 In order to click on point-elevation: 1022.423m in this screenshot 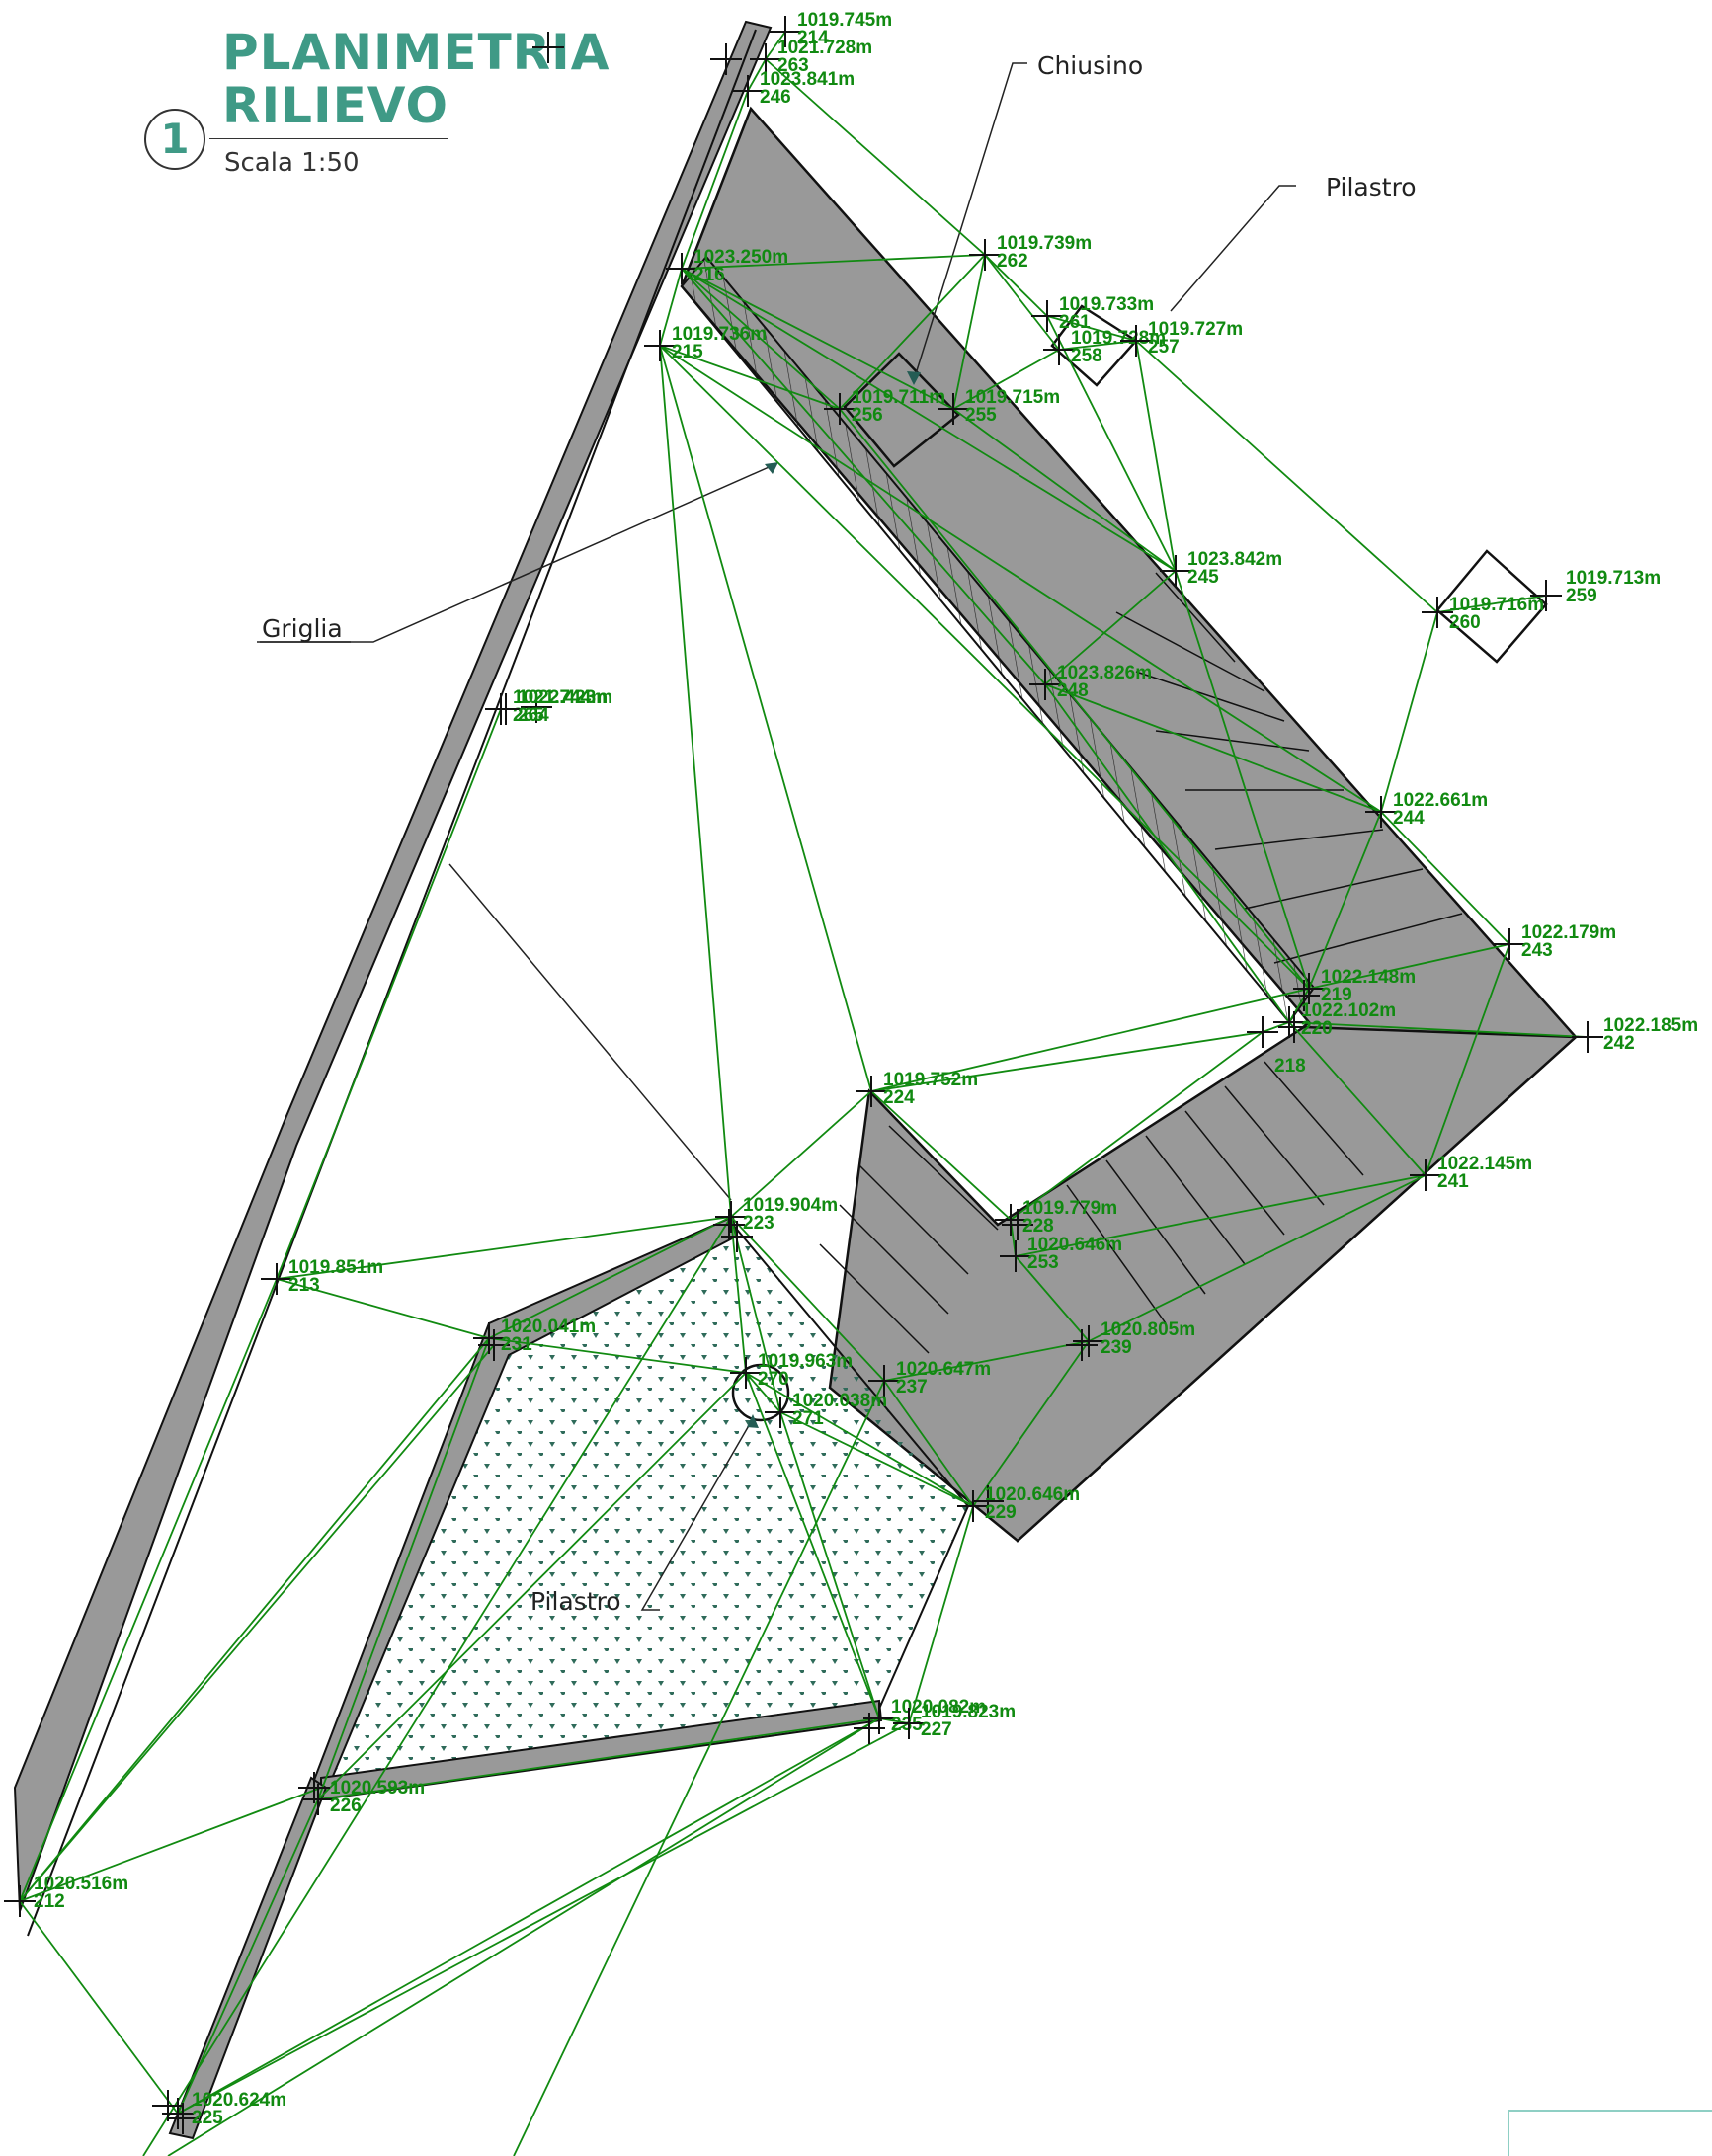, I will do `click(565, 698)`.